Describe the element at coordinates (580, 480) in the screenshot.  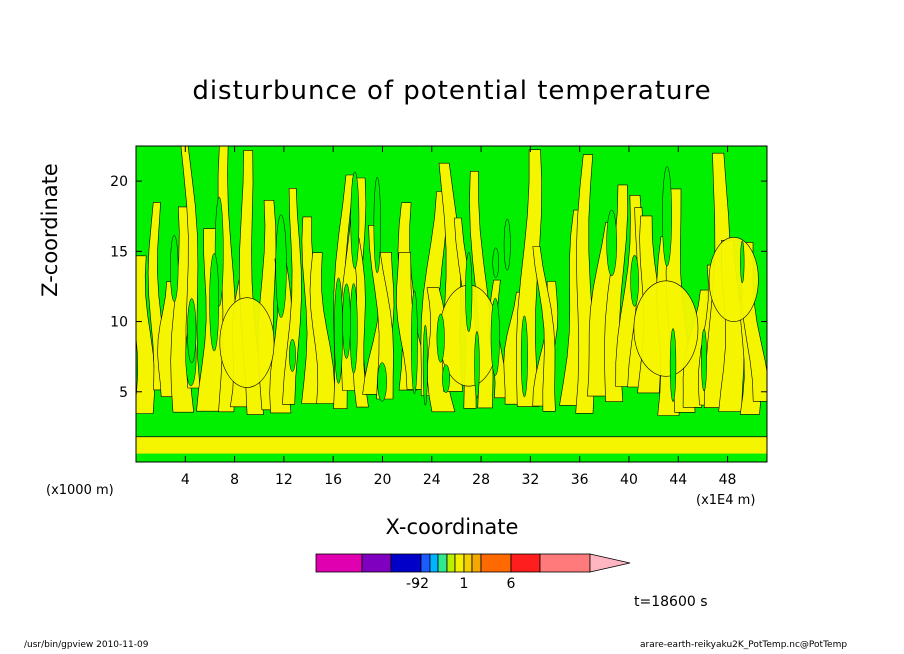
I see `x-tick-label: 36` at that location.